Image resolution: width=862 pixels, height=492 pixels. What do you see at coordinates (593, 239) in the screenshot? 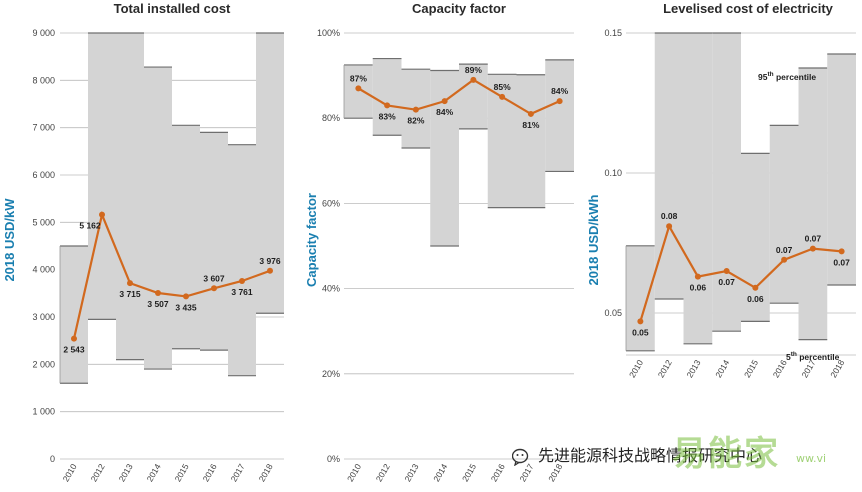
I see `y-axis-label: 2018 USD/kWh` at bounding box center [593, 239].